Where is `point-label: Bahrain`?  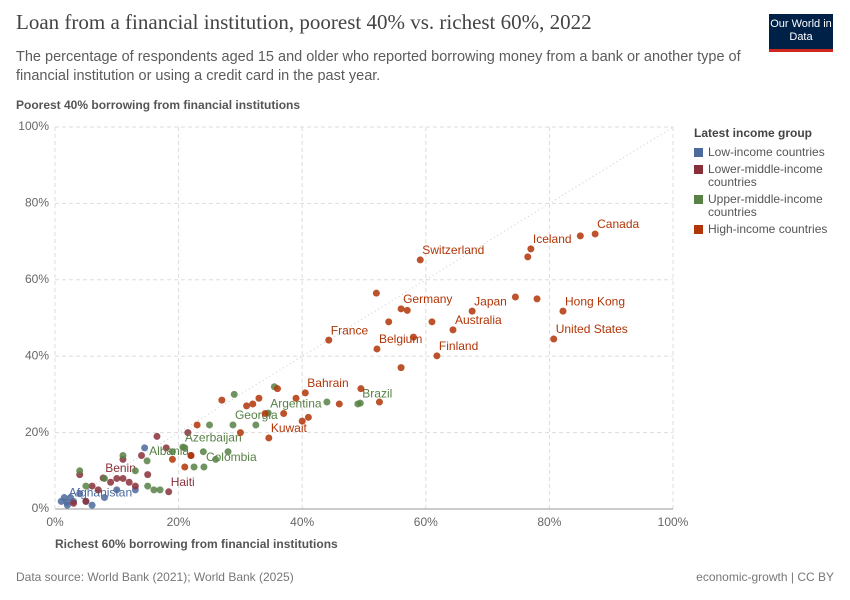 point-label: Bahrain is located at coordinates (327, 383).